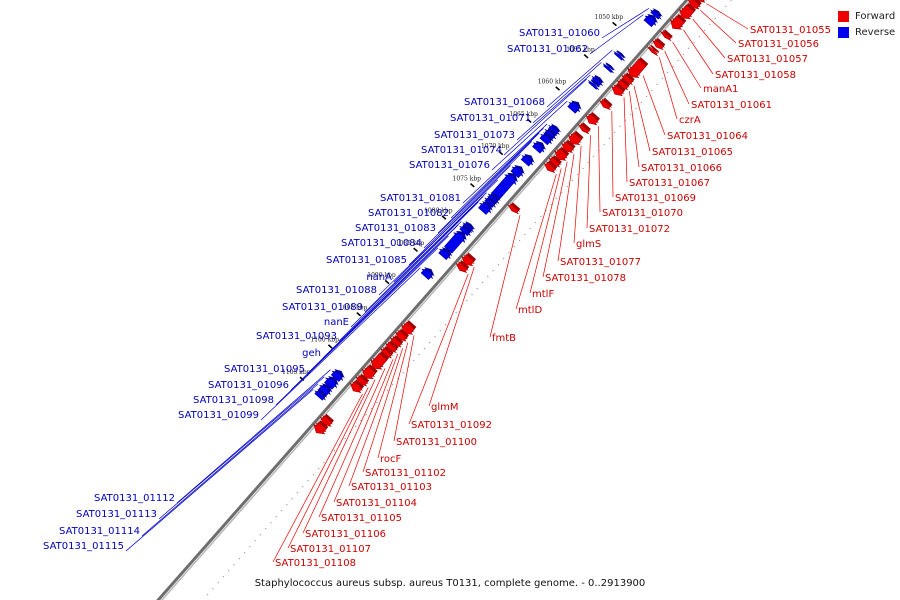 This screenshot has width=900, height=600. What do you see at coordinates (361, 518) in the screenshot?
I see `forward-gene-label: SAT0131_01105` at bounding box center [361, 518].